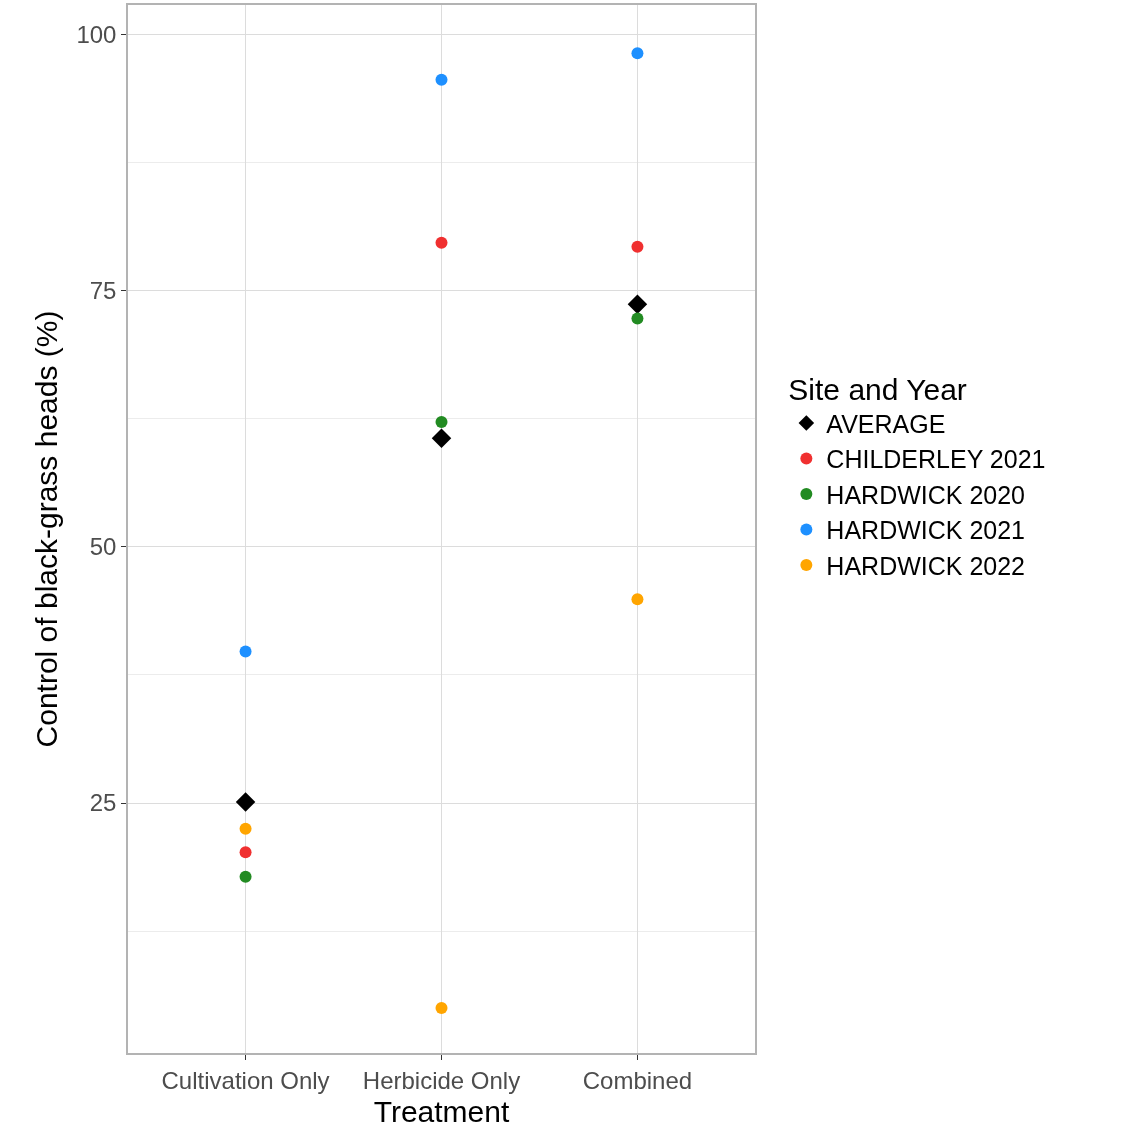  Describe the element at coordinates (103, 291) in the screenshot. I see `y-tick-label: 75` at that location.